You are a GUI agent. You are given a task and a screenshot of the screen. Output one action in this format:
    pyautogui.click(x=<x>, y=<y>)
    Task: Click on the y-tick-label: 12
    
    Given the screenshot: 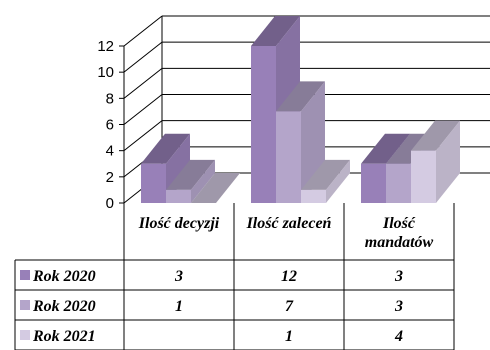 What is the action you would take?
    pyautogui.click(x=105, y=46)
    